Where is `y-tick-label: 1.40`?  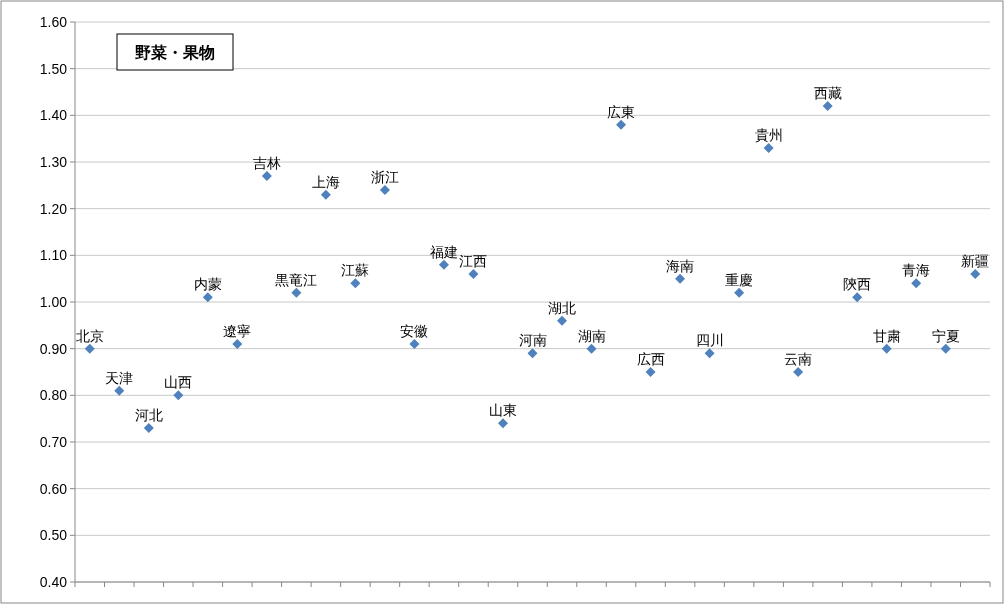
y-tick-label: 1.40 is located at coordinates (53, 115).